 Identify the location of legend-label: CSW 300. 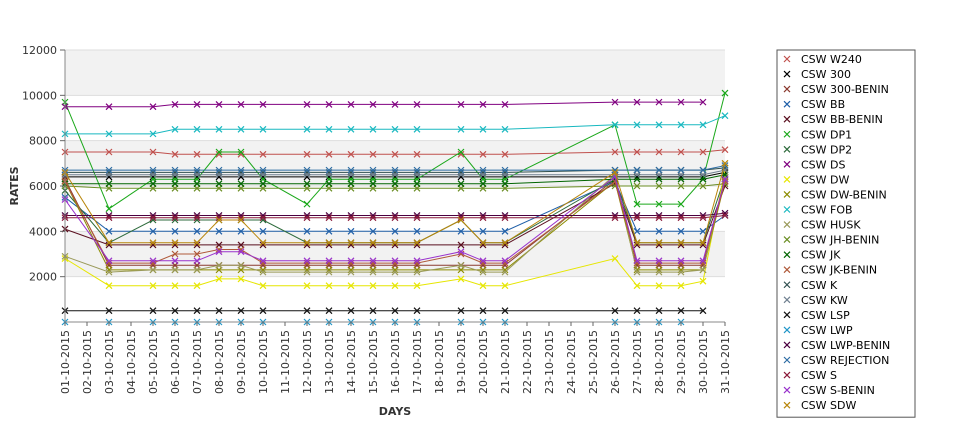
(826, 74).